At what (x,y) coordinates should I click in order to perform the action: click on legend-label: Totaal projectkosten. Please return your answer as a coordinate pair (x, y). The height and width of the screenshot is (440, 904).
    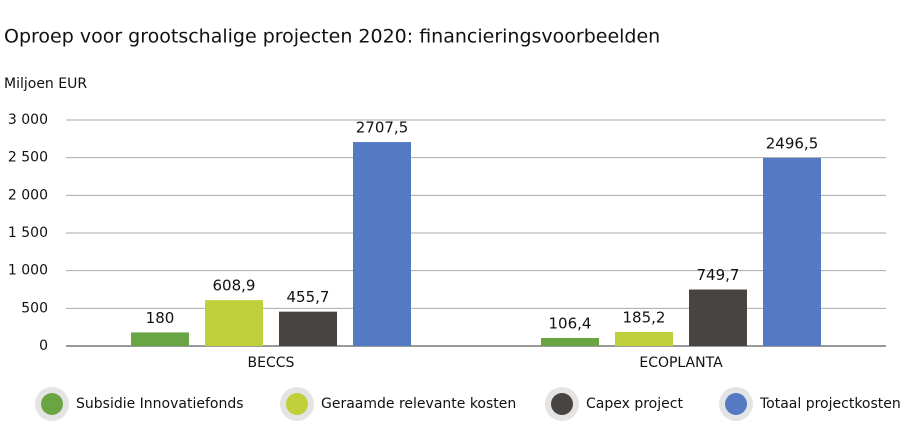
    Looking at the image, I should click on (830, 404).